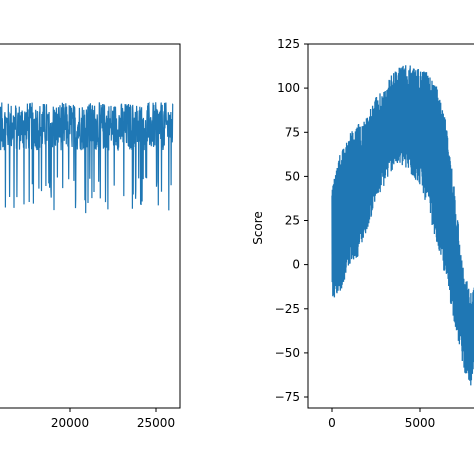 The image size is (474, 474). I want to click on right-y-tick-label: −75, so click(287, 397).